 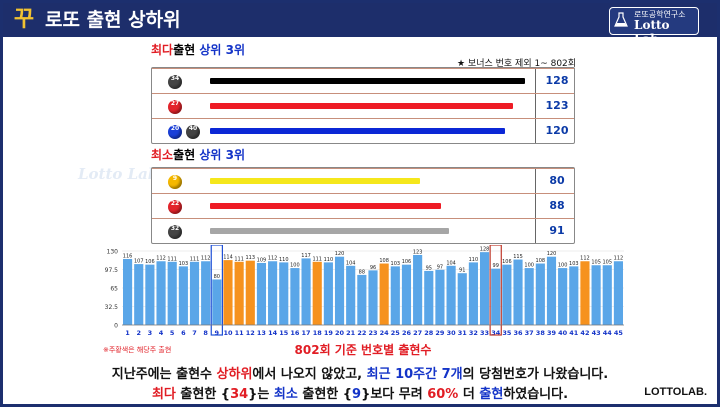 I want to click on x-tick-label: 37, so click(x=529, y=333).